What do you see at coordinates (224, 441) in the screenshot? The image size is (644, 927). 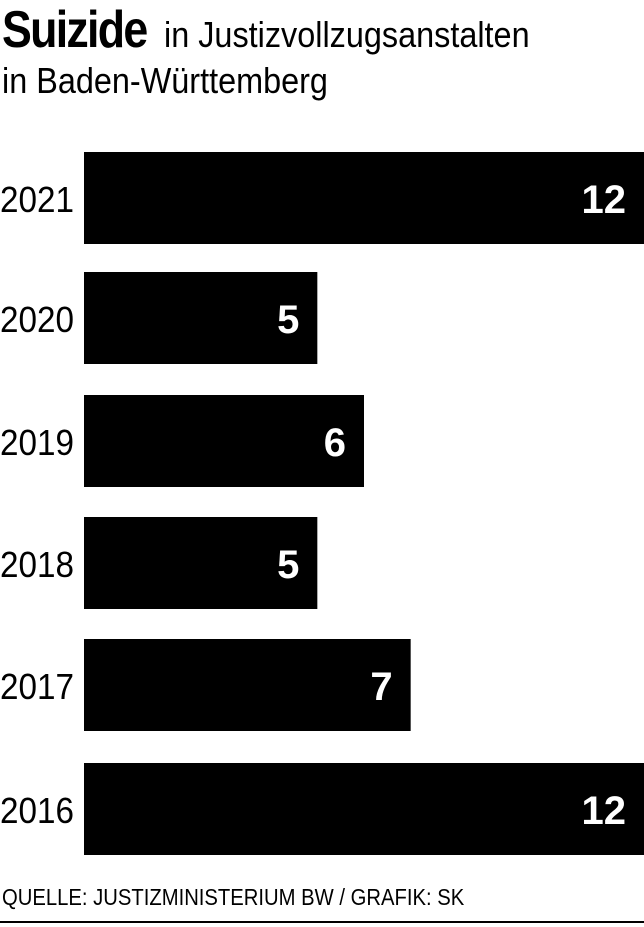 I see `bar-2019` at bounding box center [224, 441].